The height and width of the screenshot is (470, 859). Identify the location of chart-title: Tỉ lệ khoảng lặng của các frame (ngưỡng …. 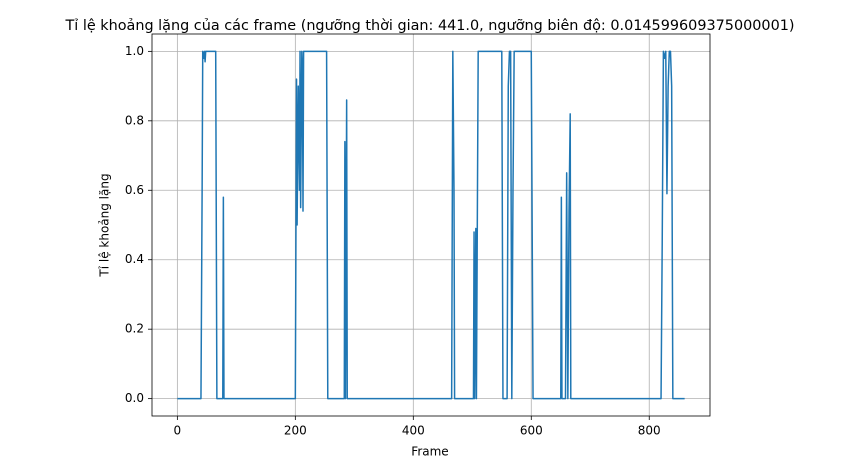
(429, 26).